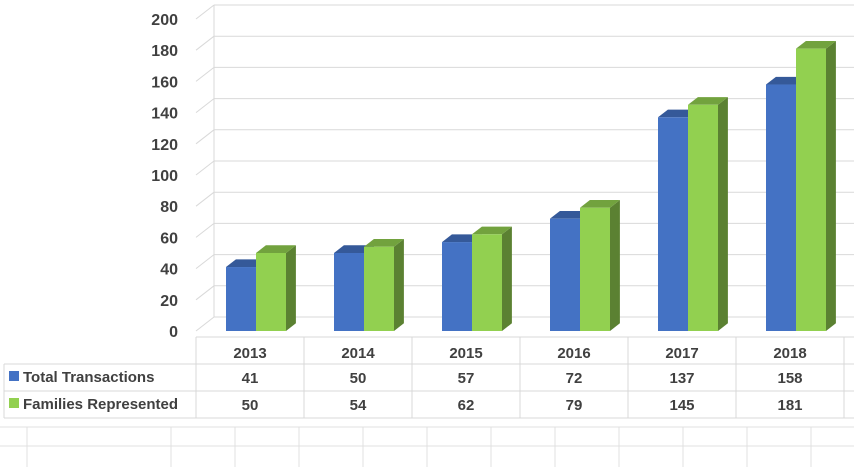  I want to click on data-label: 79, so click(574, 405).